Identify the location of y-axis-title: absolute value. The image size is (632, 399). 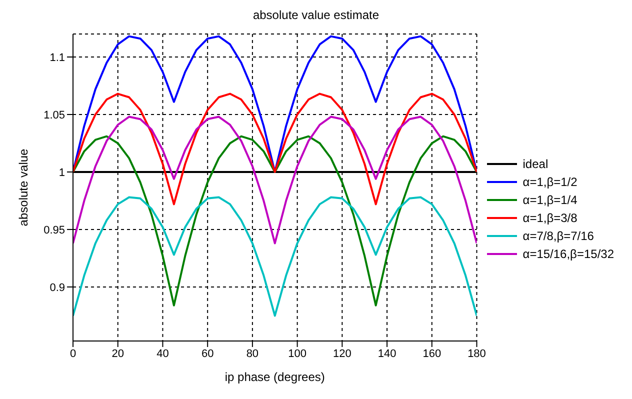
(23, 187).